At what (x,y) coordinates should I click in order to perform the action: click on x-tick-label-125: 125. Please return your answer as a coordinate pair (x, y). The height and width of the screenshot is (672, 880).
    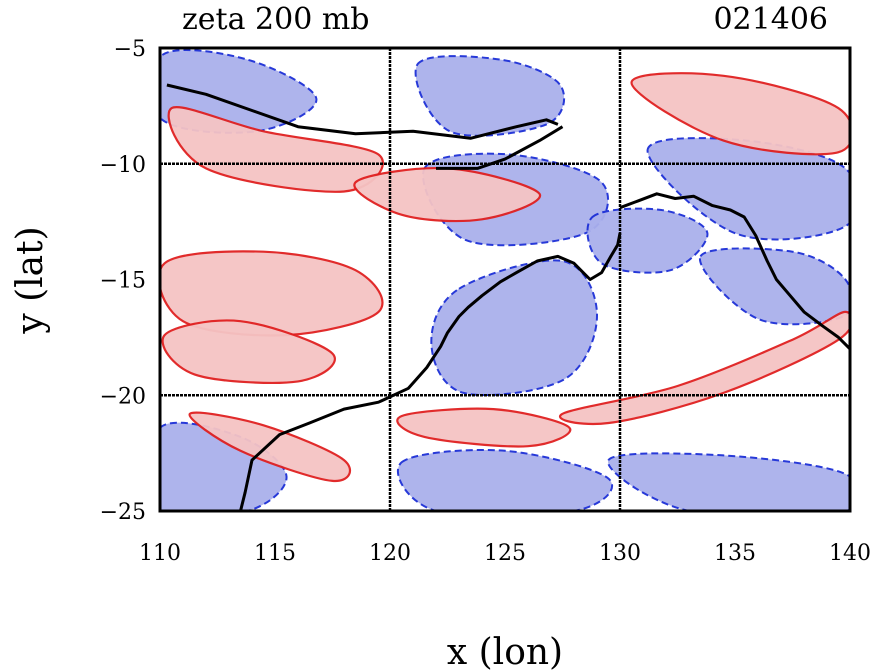
    Looking at the image, I should click on (505, 553).